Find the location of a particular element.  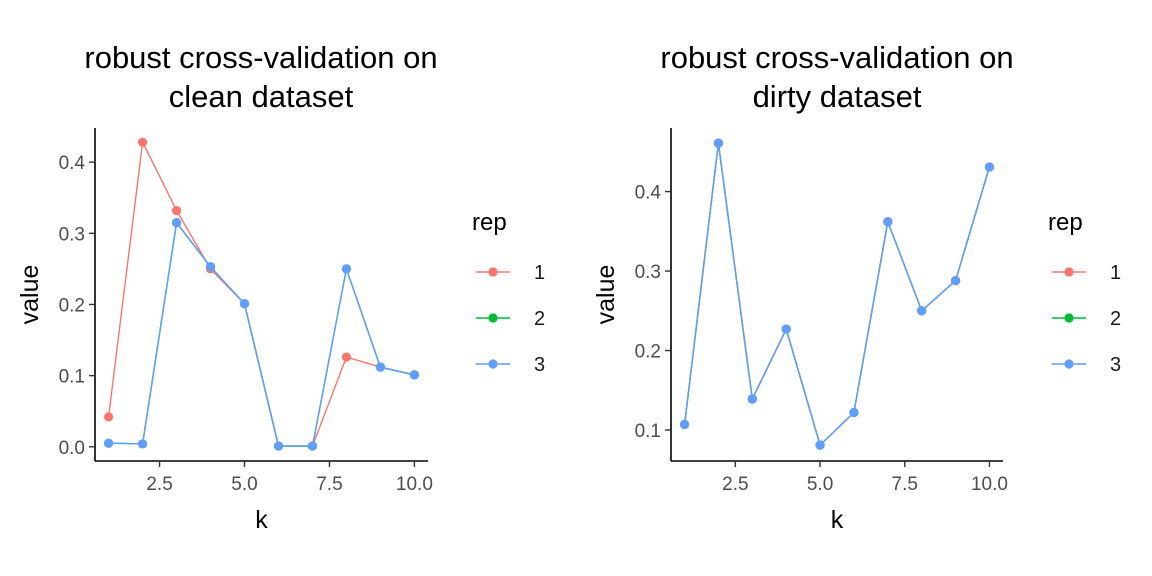

chart-title-line: dirty dataset is located at coordinates (837, 96).